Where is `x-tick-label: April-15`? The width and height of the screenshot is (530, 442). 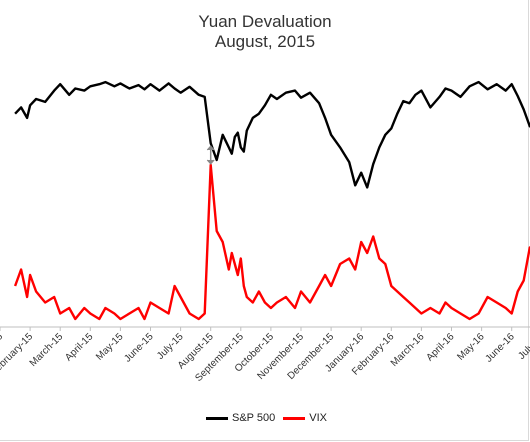
x-tick-label: April-15 is located at coordinates (79, 347).